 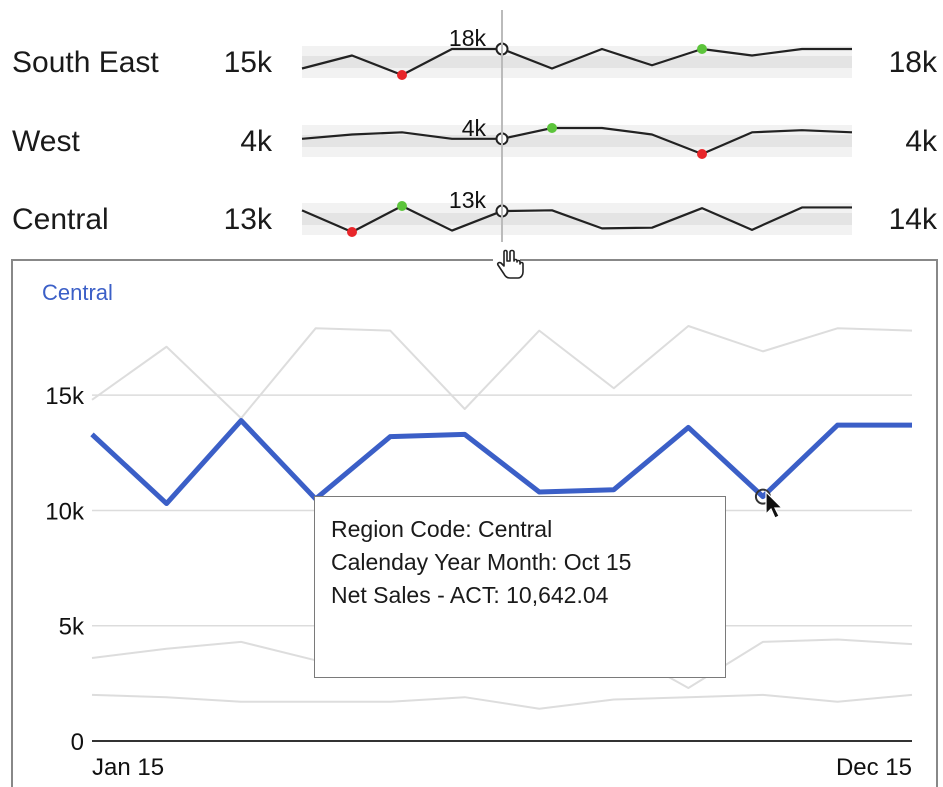 What do you see at coordinates (913, 219) in the screenshot?
I see `last-value-label: 14k` at bounding box center [913, 219].